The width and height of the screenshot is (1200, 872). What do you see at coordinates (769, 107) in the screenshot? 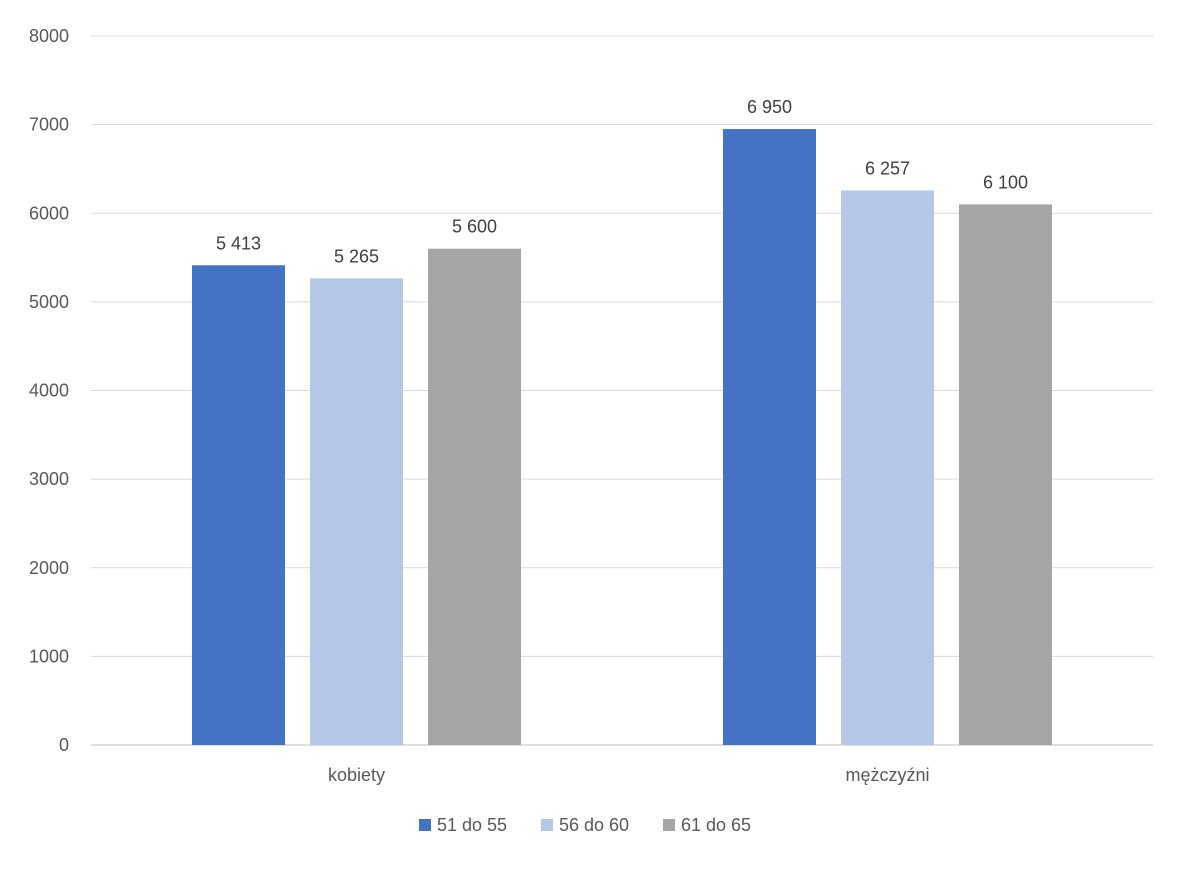
I see `data-label: 6 950` at bounding box center [769, 107].